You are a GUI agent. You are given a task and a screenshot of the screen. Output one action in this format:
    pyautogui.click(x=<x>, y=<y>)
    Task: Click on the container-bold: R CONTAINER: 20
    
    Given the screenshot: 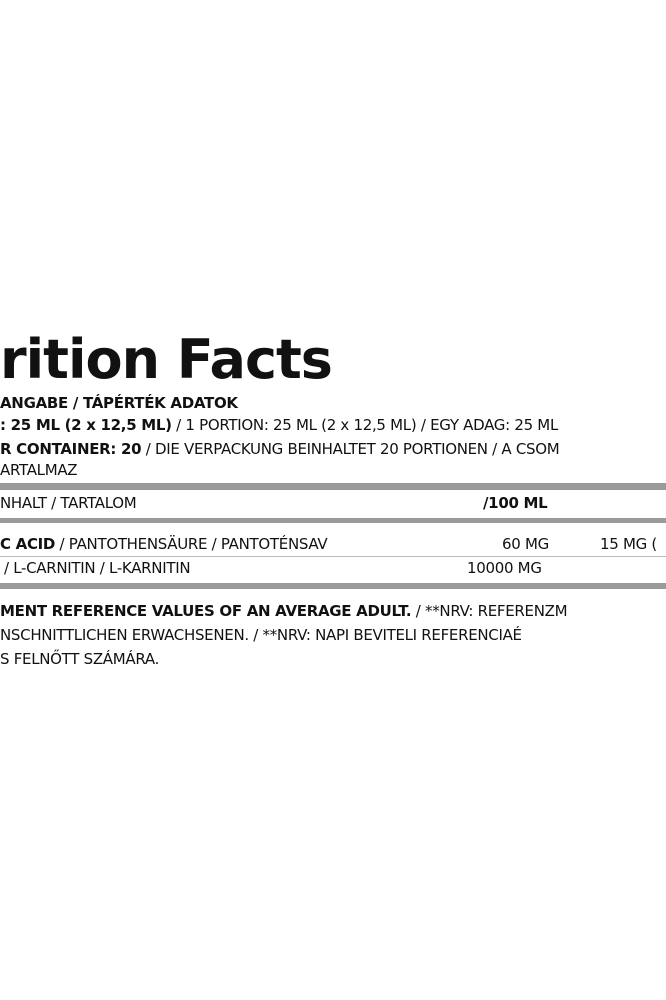 What is the action you would take?
    pyautogui.click(x=71, y=449)
    